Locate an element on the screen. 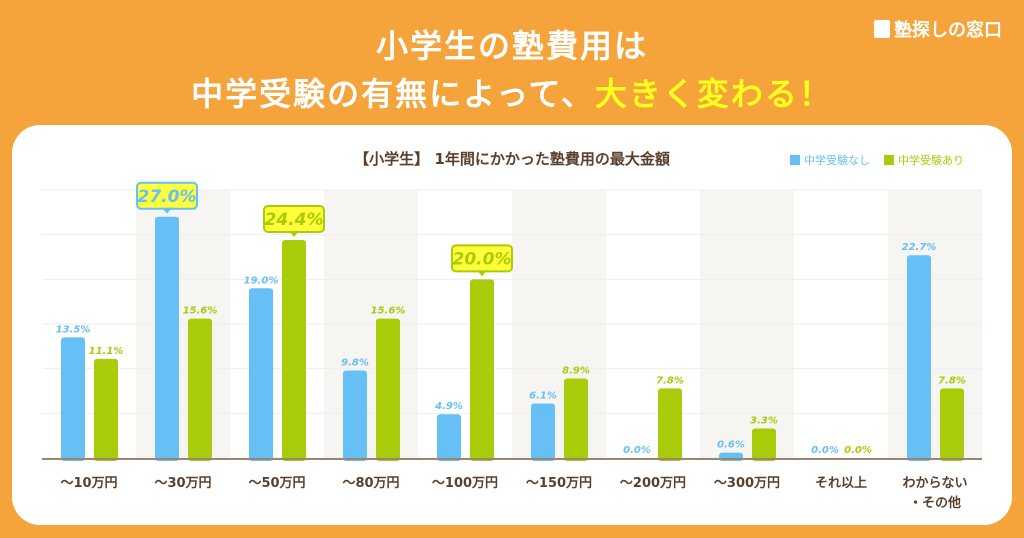  headline-line1: 小学生の塾費用は is located at coordinates (511, 46).